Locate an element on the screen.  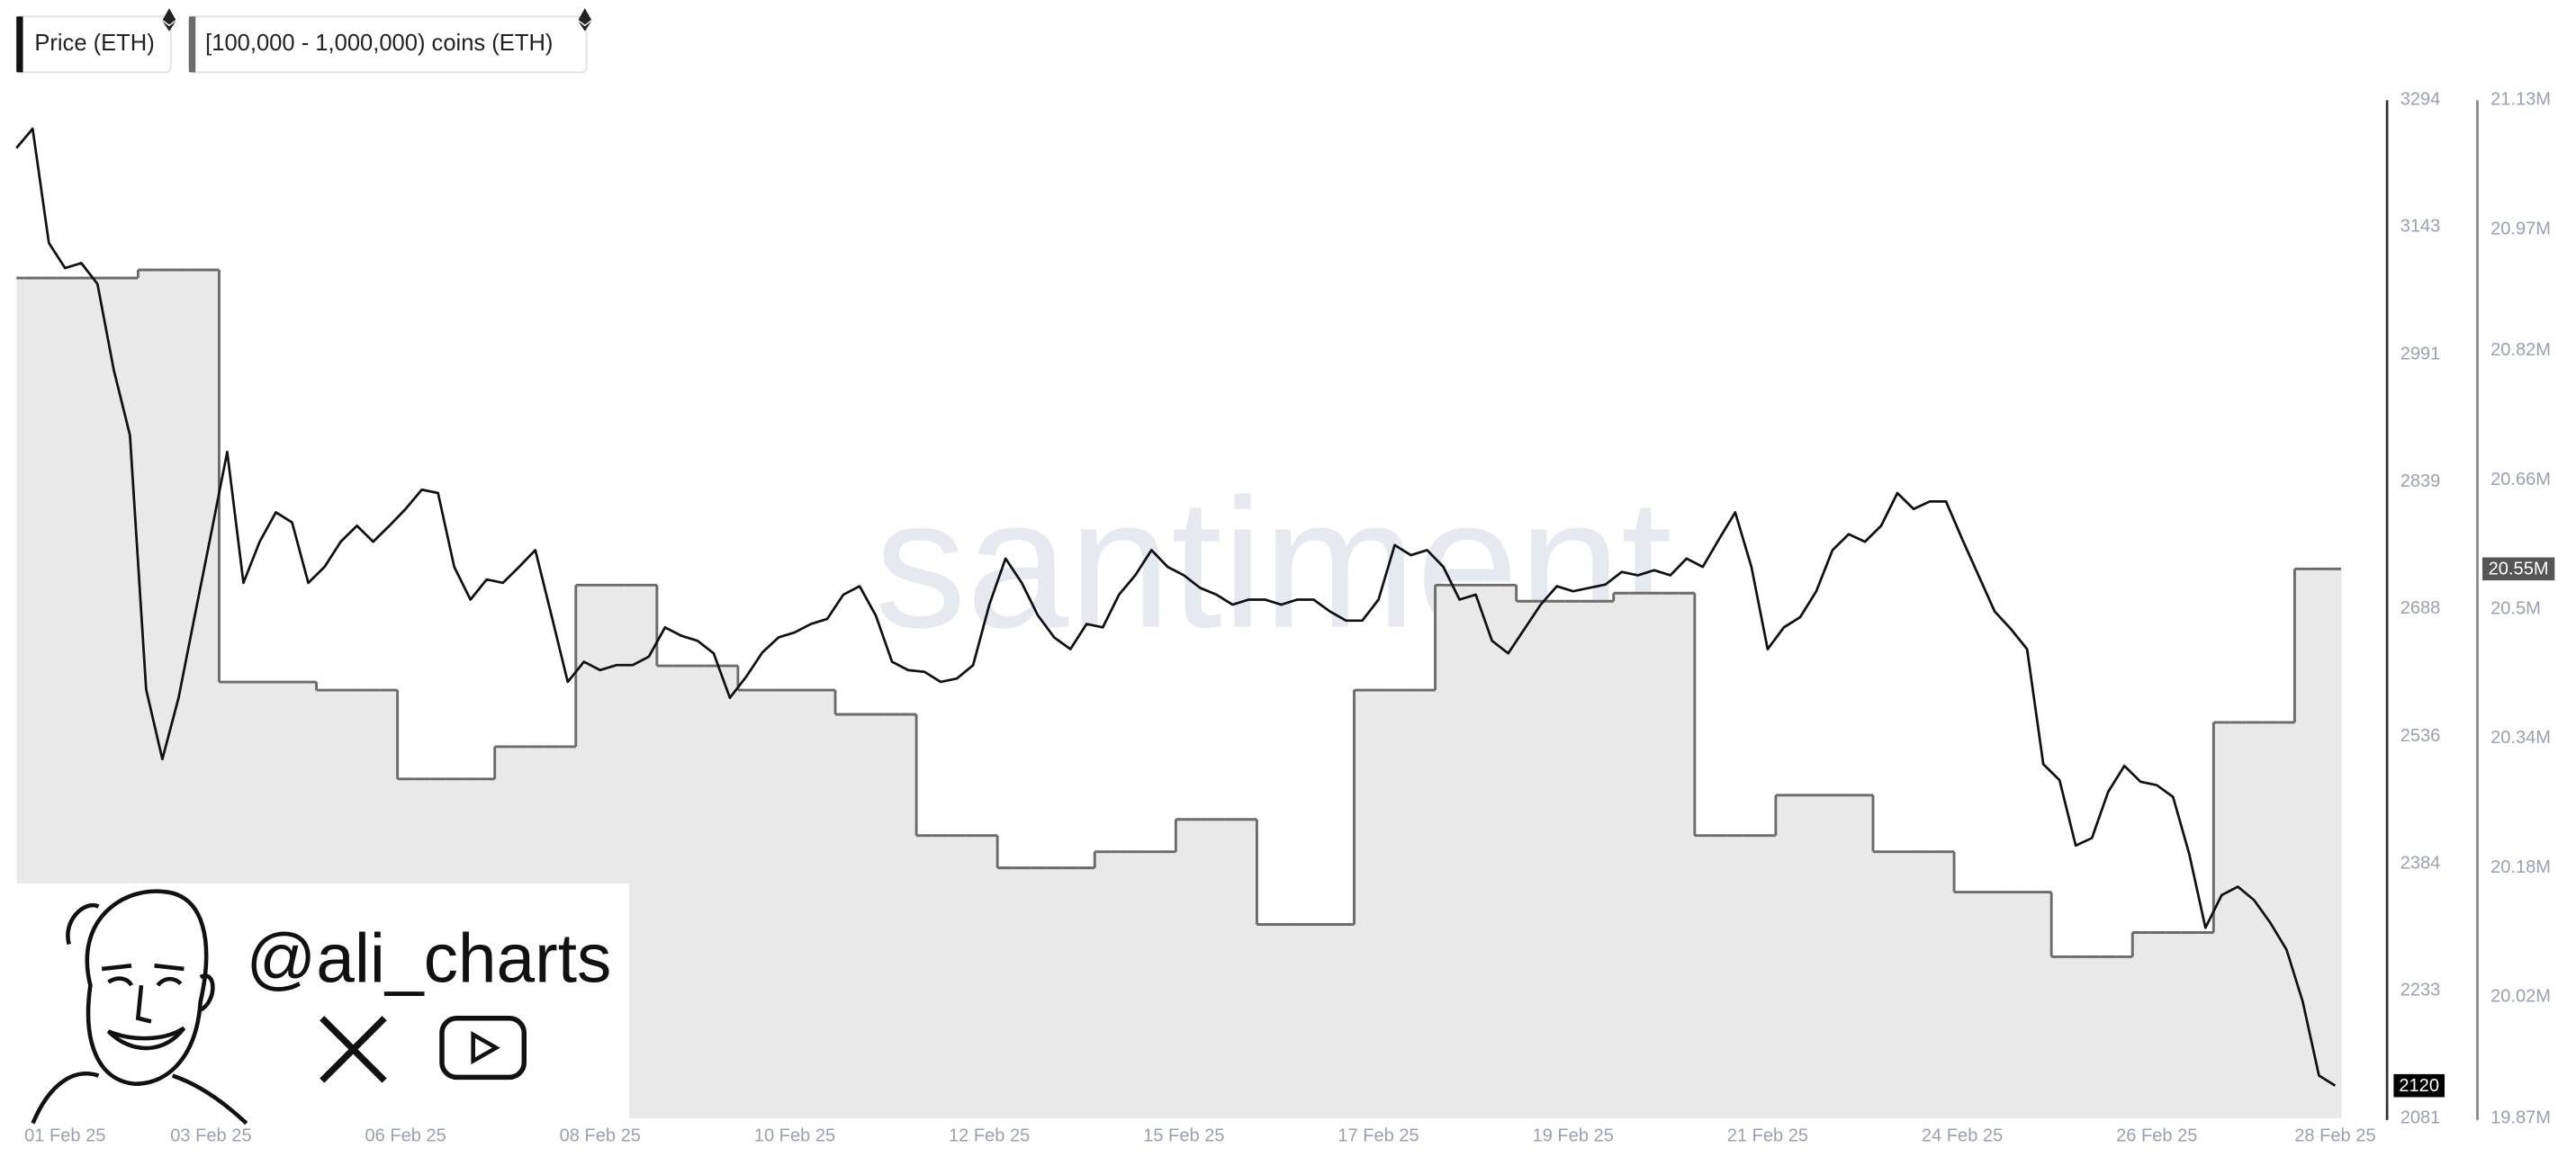
eth-icon is located at coordinates (169, 19).